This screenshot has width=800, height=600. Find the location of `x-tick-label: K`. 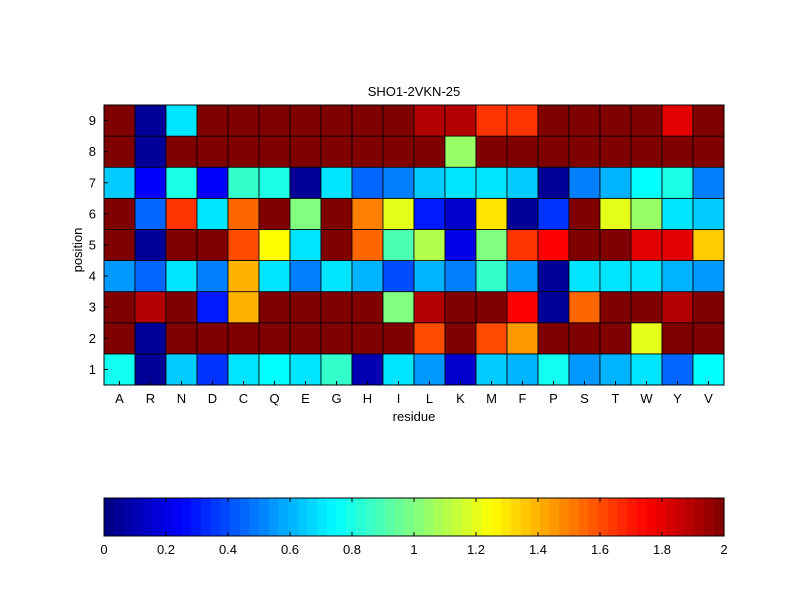

x-tick-label: K is located at coordinates (460, 398).